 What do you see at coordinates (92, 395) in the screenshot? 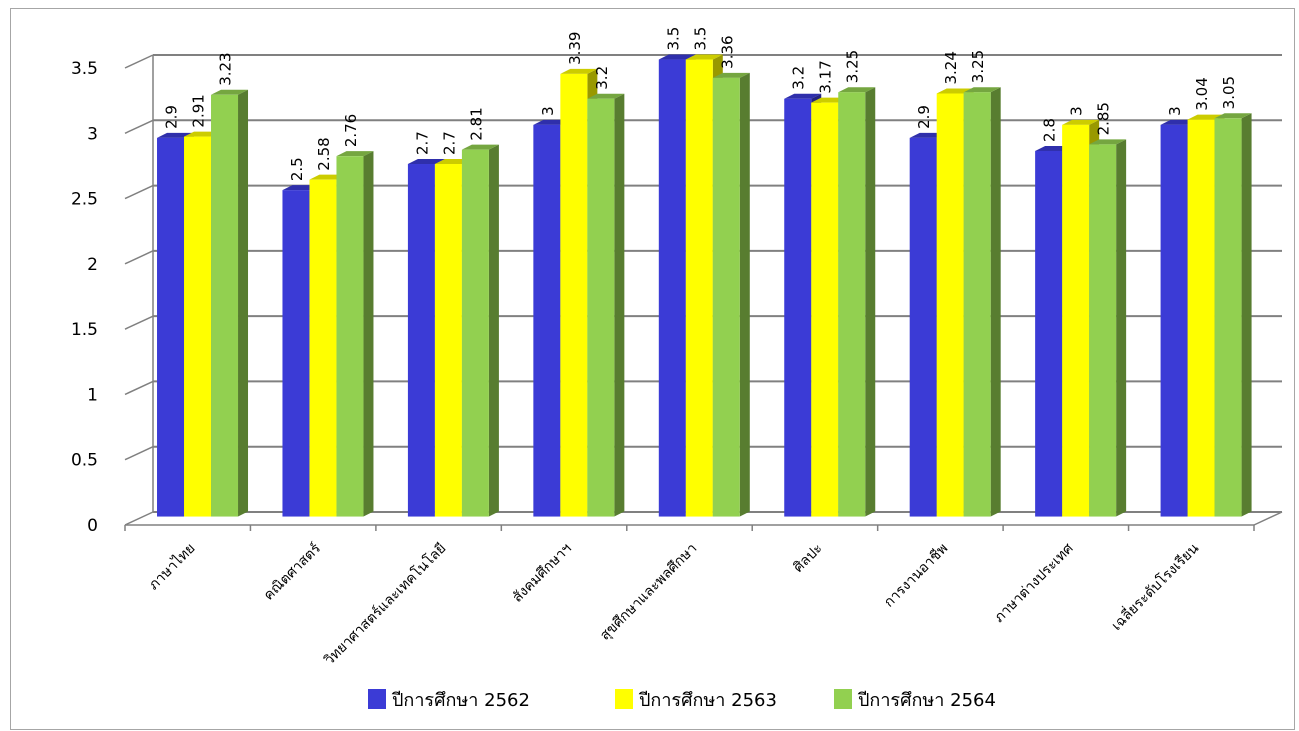
I see `y-tick-label: 1` at bounding box center [92, 395].